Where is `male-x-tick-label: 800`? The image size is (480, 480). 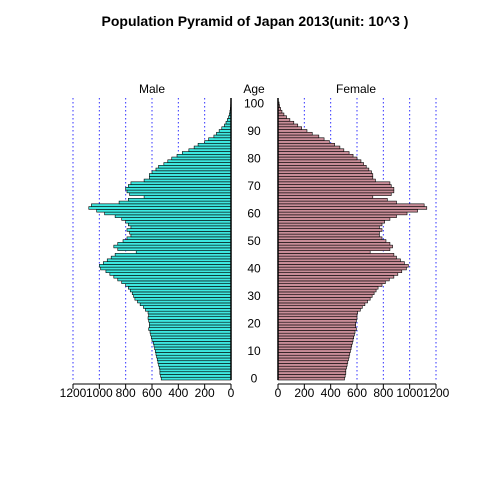 male-x-tick-label: 800 is located at coordinates (126, 393).